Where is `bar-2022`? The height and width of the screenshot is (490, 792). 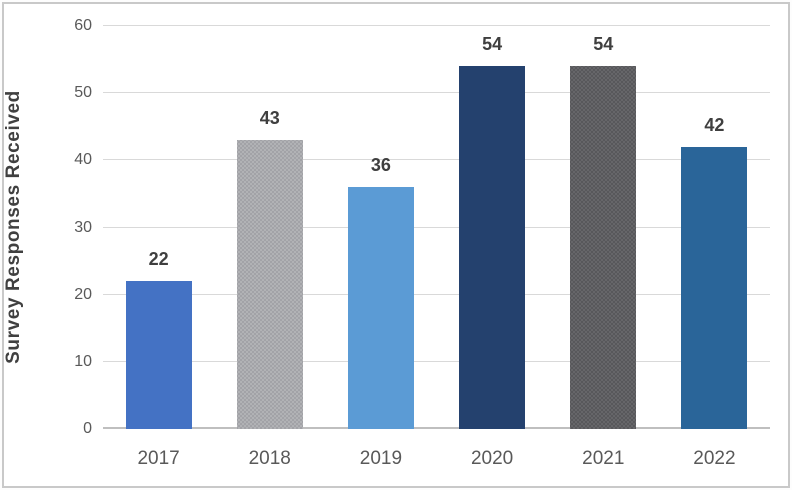 bar-2022 is located at coordinates (714, 287).